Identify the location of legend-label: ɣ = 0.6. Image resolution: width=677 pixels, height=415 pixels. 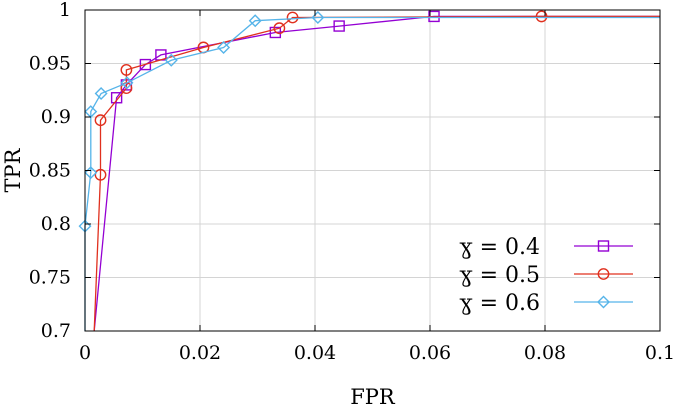
(499, 303).